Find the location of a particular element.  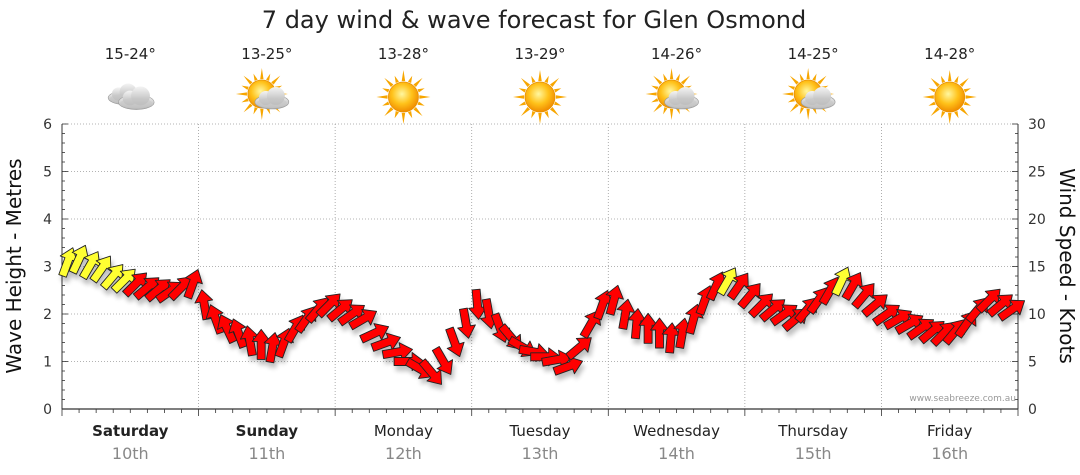

day-name: Wednesday is located at coordinates (676, 431).